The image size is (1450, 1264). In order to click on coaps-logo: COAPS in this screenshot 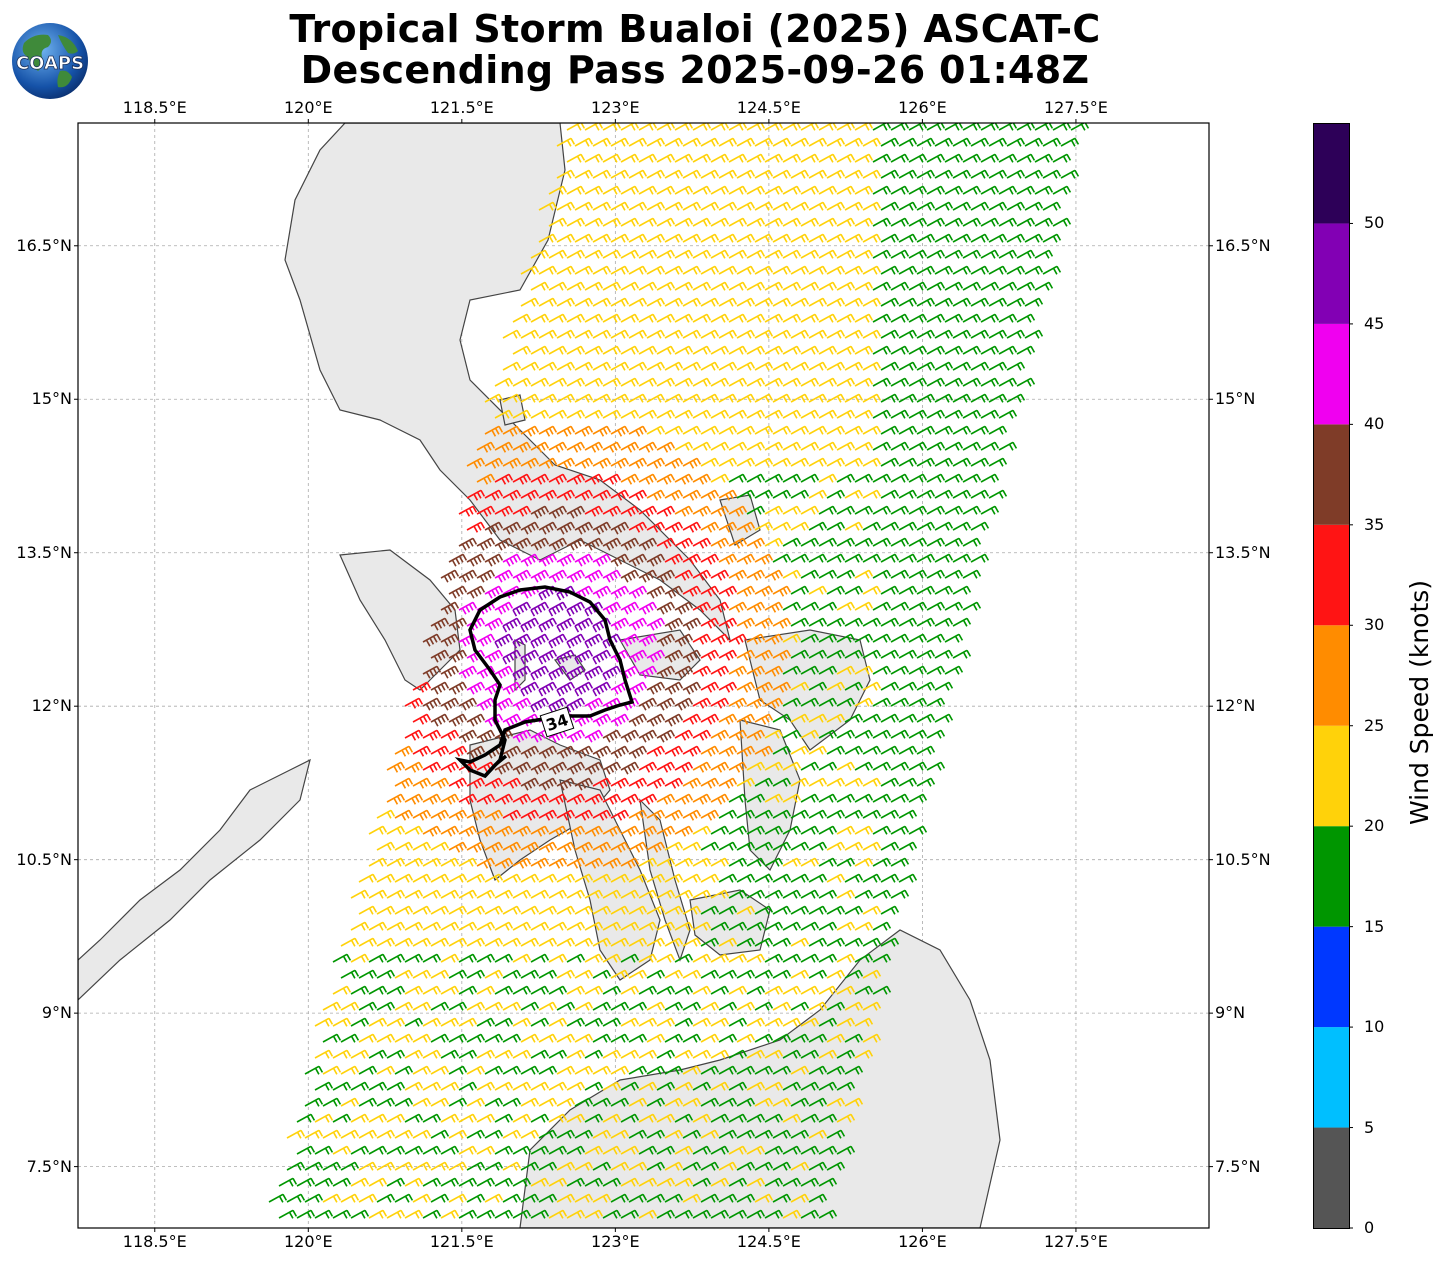, I will do `click(50, 61)`.